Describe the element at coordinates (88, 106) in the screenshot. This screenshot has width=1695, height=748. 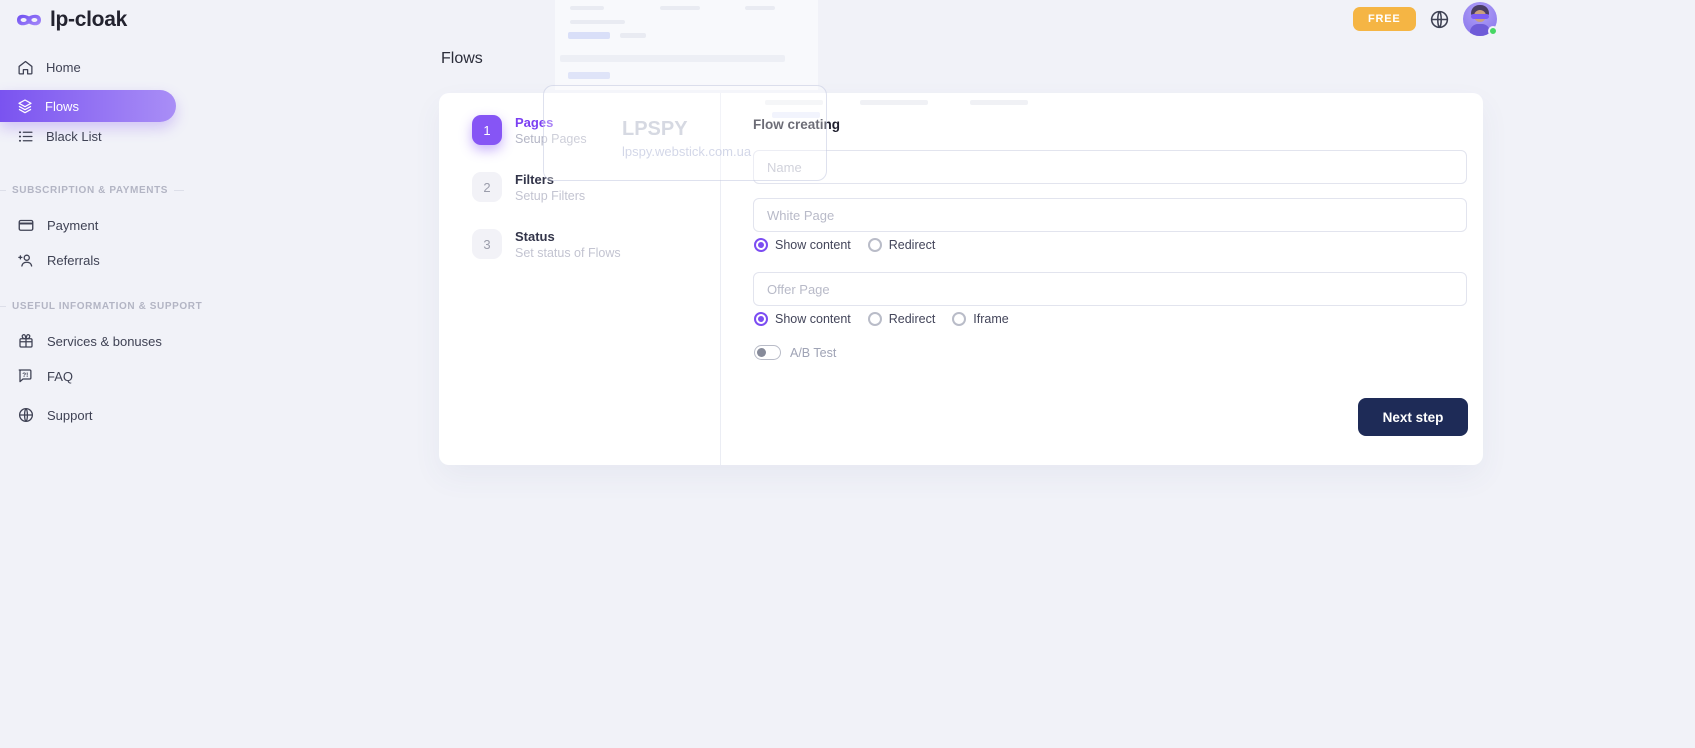
I see `sidebar-item-flows: Flows` at that location.